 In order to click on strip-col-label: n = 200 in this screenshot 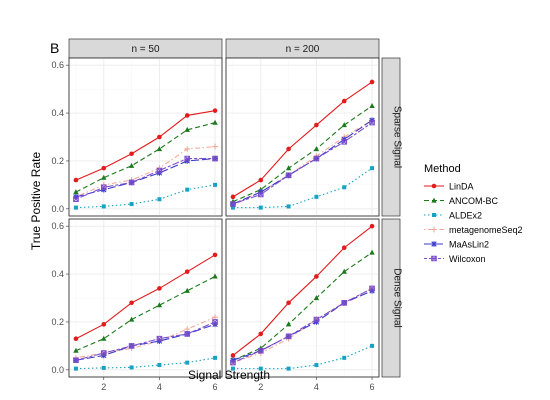, I will do `click(303, 49)`.